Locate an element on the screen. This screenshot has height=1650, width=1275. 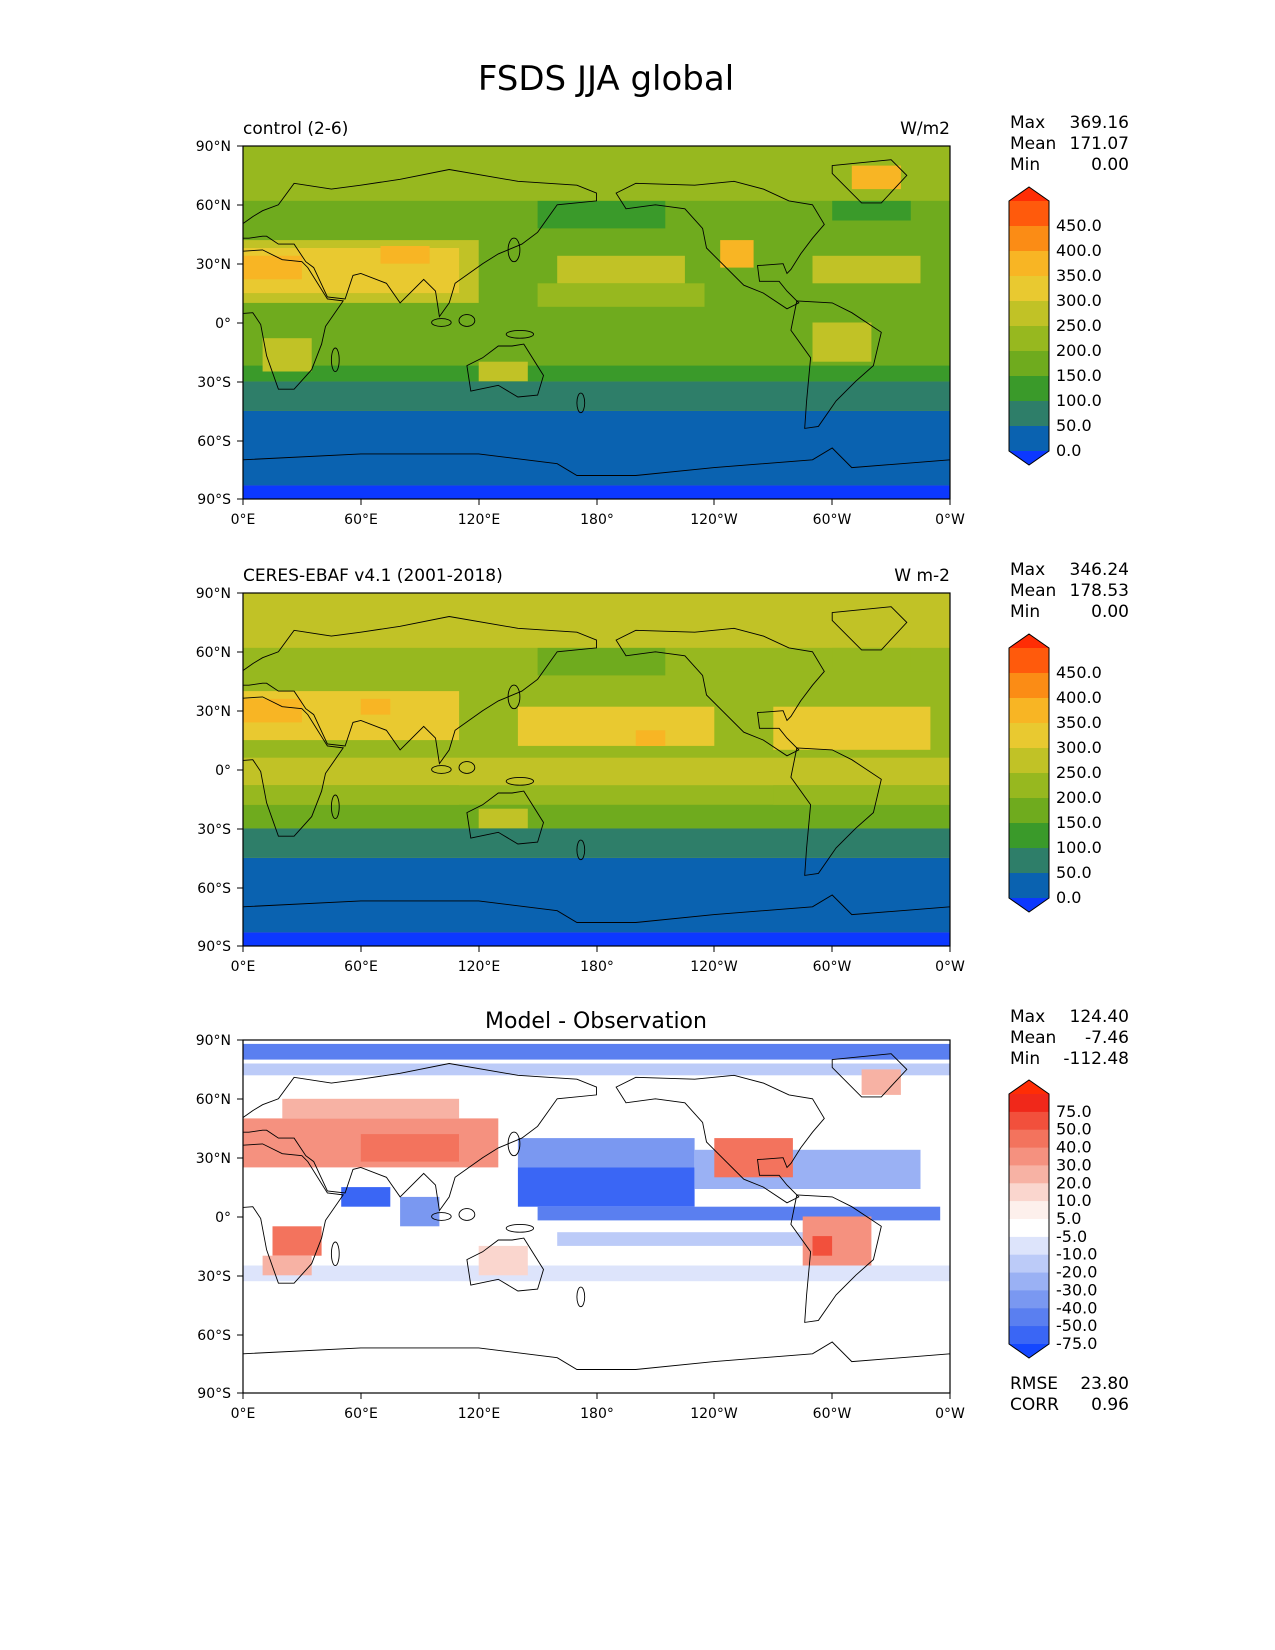
stat-value: 0.00 is located at coordinates (1110, 612).